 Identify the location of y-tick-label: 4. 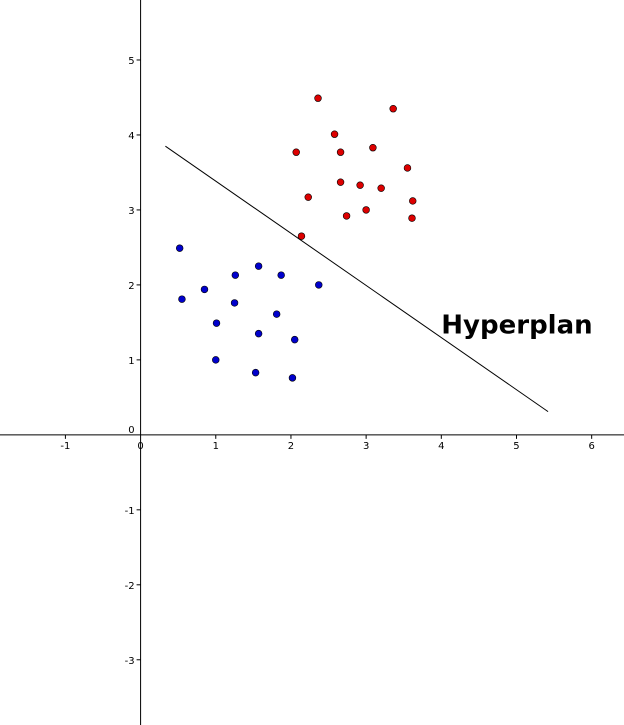
(131, 136).